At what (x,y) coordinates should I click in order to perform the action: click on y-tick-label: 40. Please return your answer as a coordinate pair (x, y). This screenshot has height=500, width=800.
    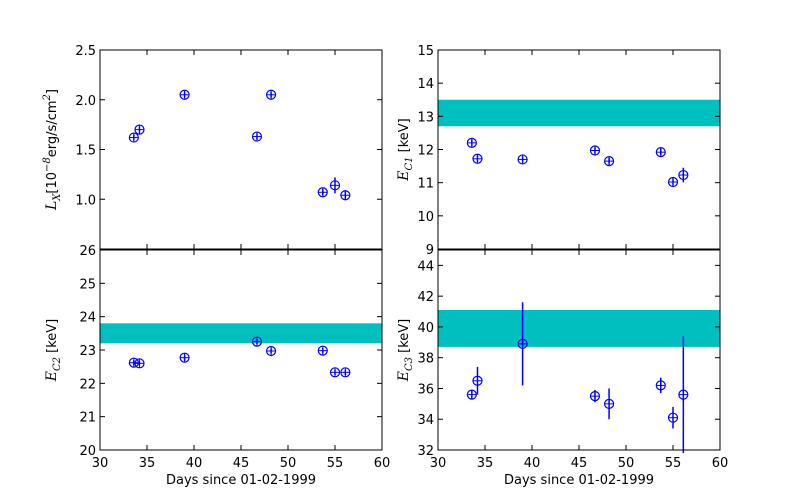
    Looking at the image, I should click on (425, 328).